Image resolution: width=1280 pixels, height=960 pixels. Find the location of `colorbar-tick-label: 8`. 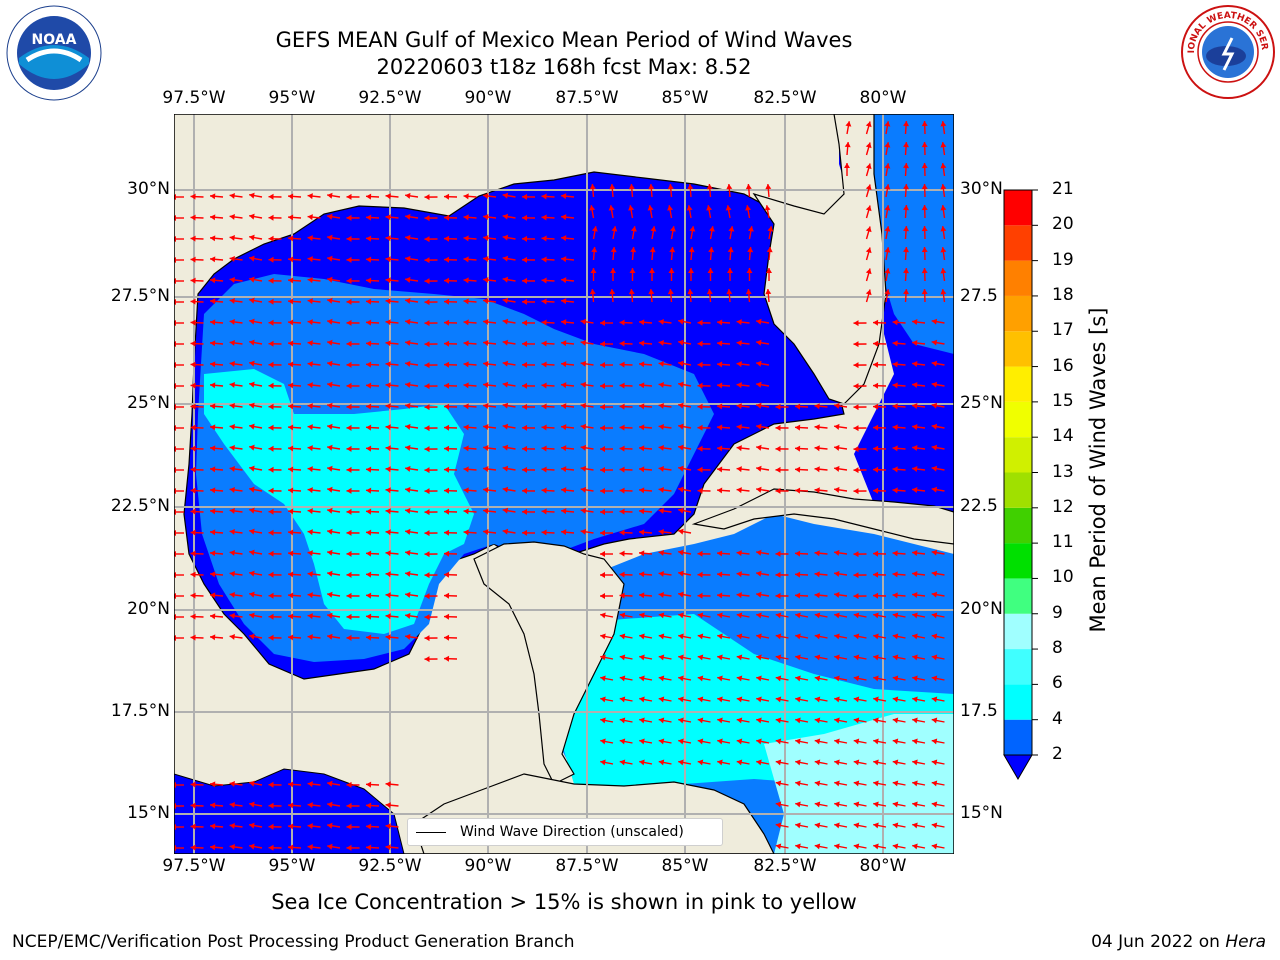

colorbar-tick-label: 8 is located at coordinates (1057, 648).